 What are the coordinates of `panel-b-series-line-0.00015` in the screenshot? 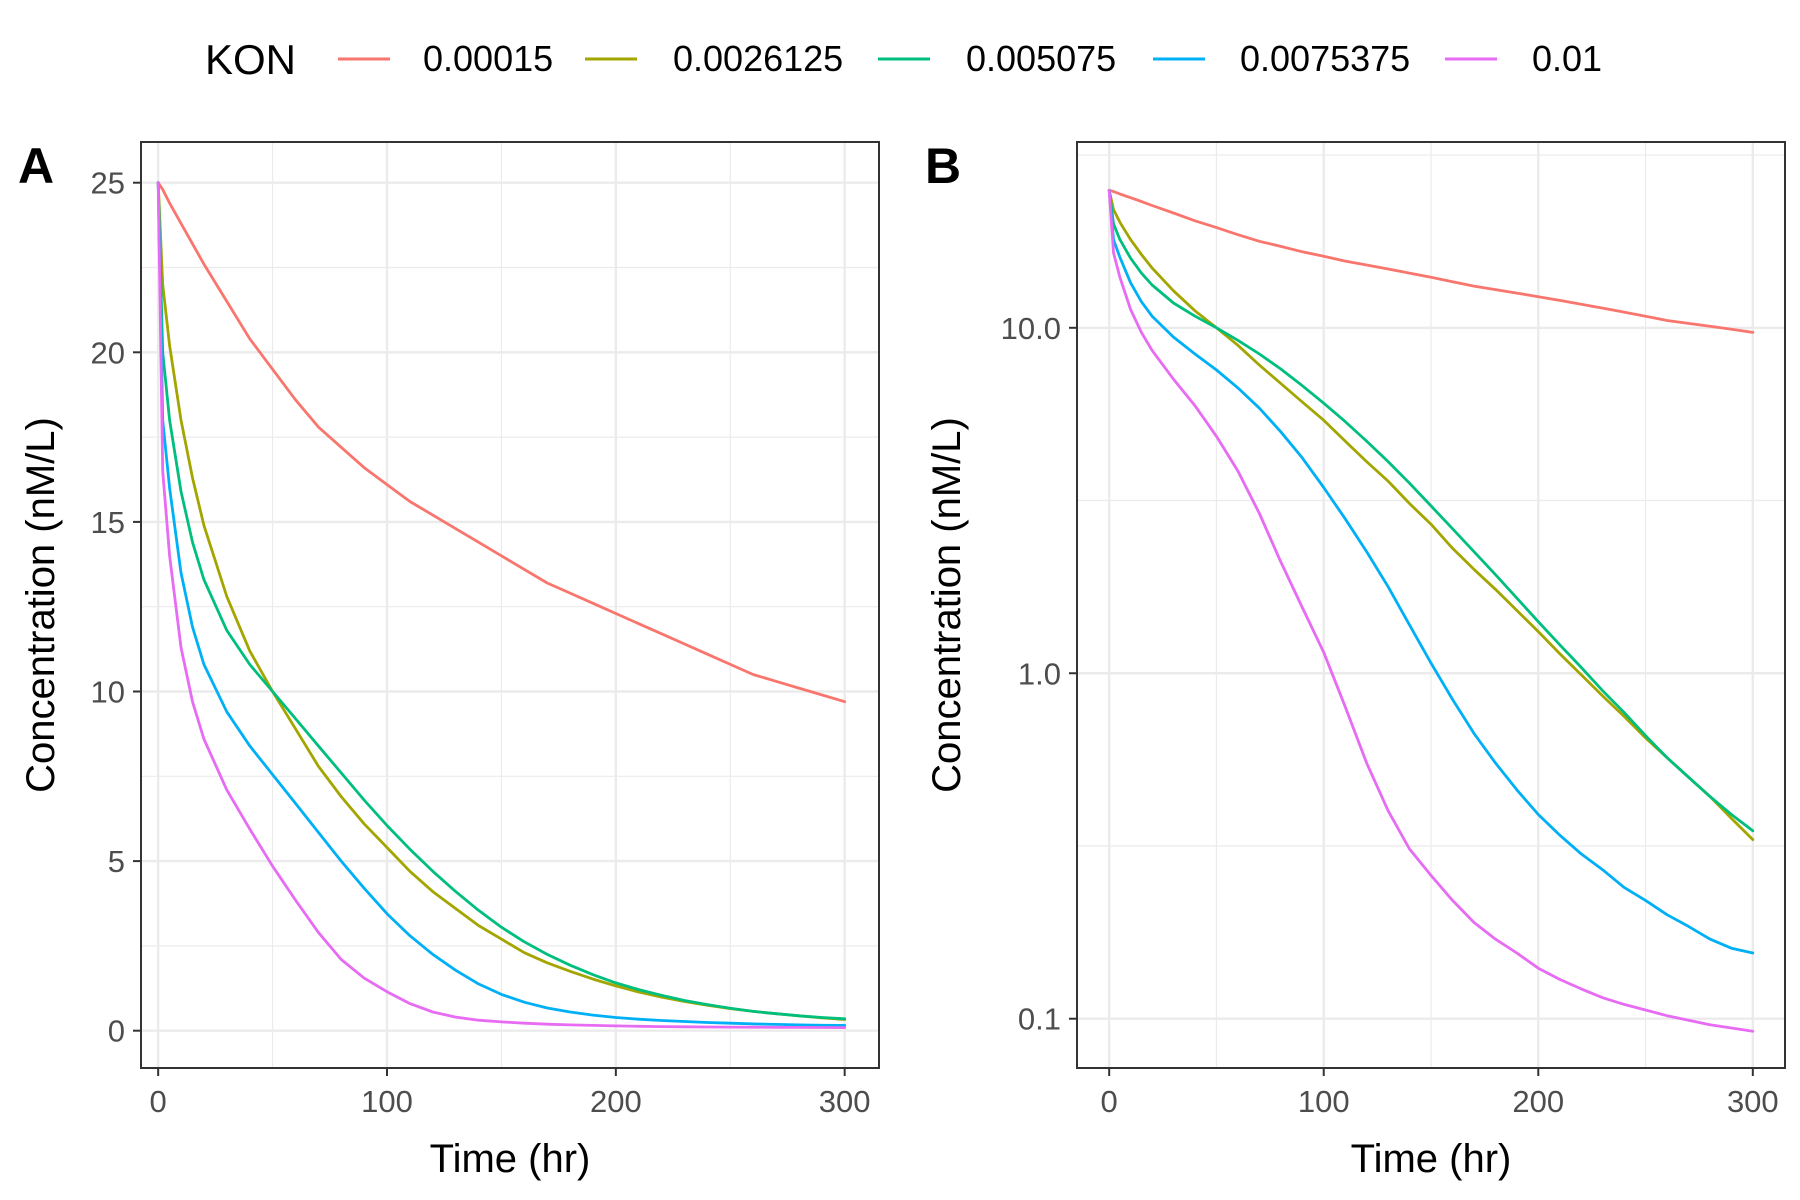 It's located at (1431, 261).